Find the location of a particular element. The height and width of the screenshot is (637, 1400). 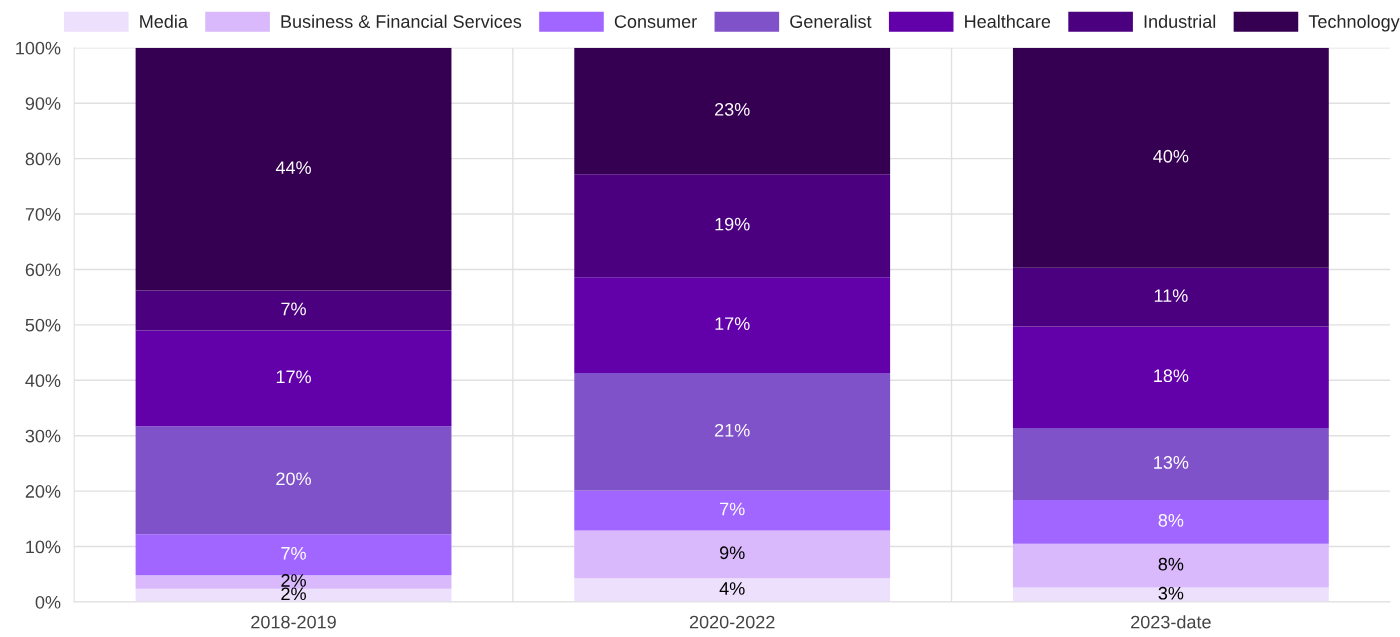

data-label: 3% is located at coordinates (1171, 593).